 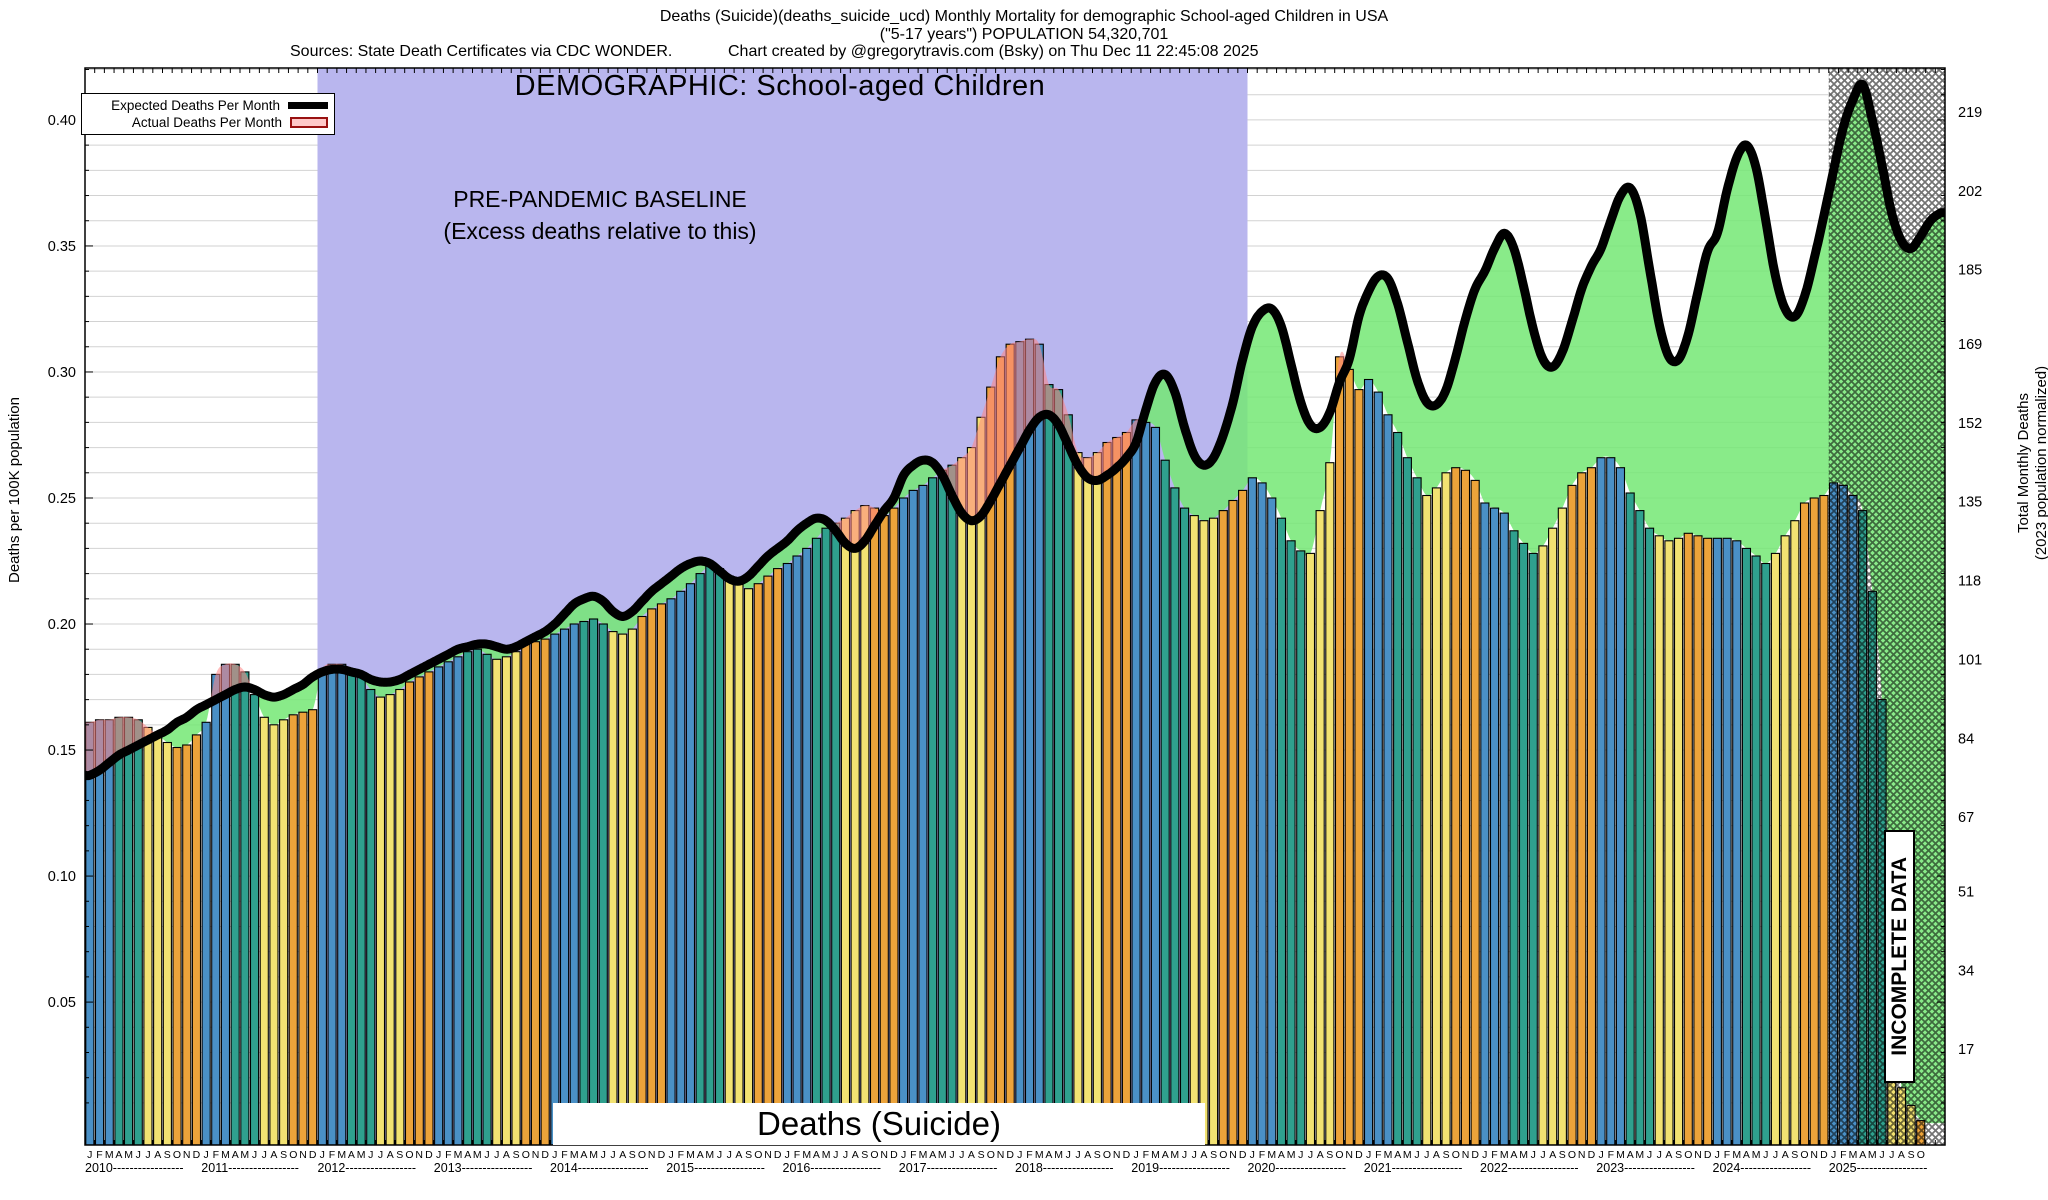 What do you see at coordinates (1899, 956) in the screenshot?
I see `incomplete-data-box: INCOMPLETE DATA` at bounding box center [1899, 956].